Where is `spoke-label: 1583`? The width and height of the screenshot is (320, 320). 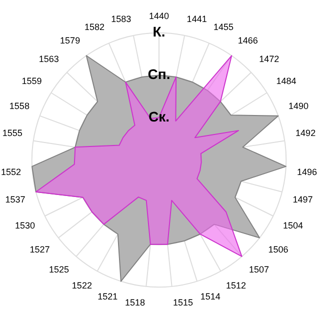
spoke-label: 1583 is located at coordinates (121, 19).